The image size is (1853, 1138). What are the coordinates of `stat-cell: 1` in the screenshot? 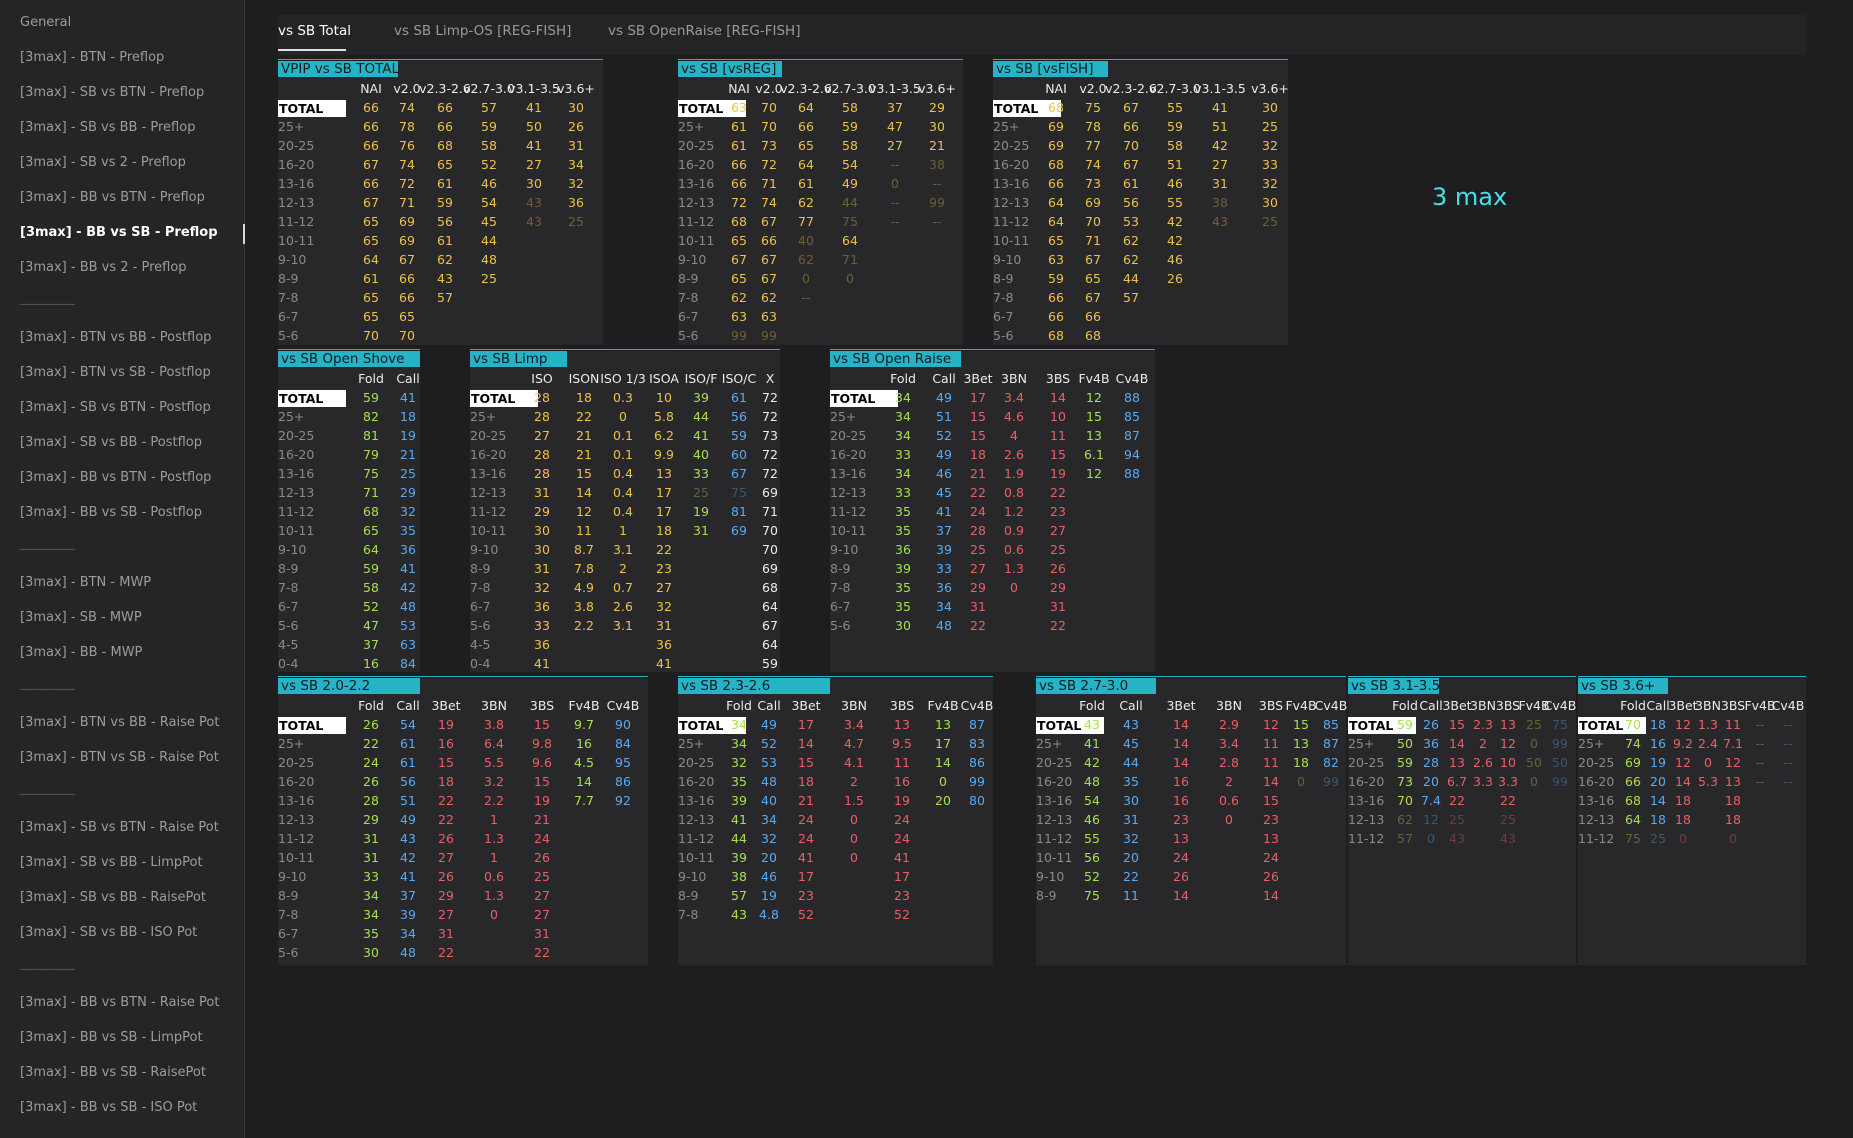 It's located at (494, 857).